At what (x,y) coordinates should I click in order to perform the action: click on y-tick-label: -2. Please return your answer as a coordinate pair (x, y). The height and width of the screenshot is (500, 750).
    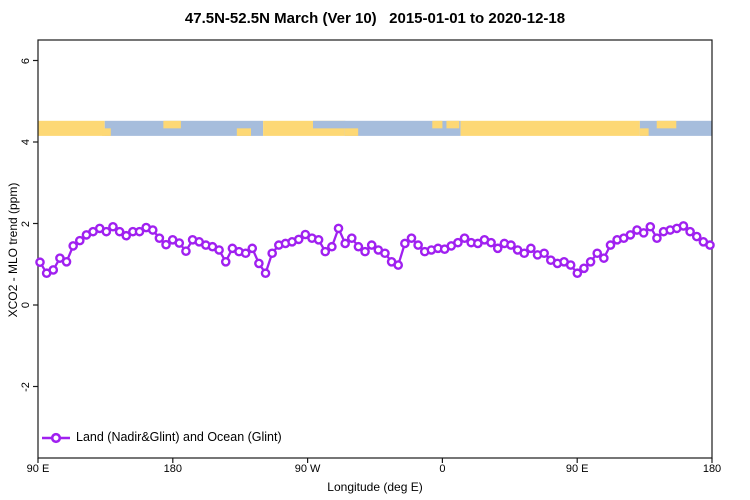
    Looking at the image, I should click on (26, 386).